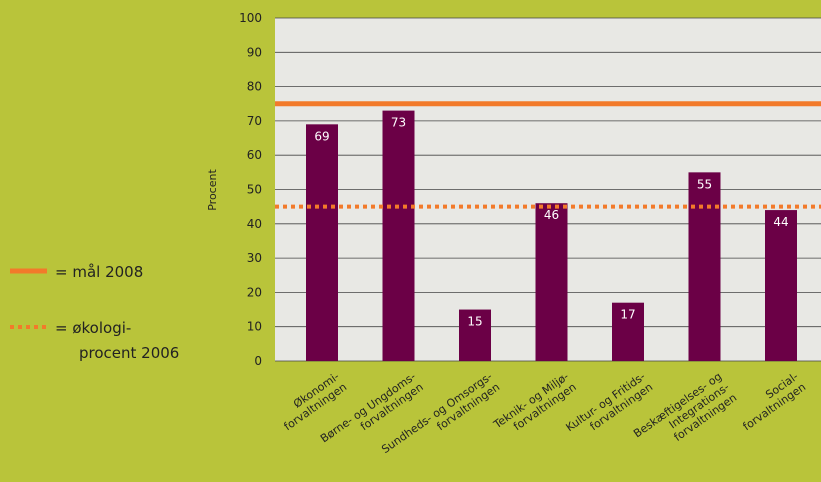  I want to click on y-tick-label: 40, so click(254, 224).